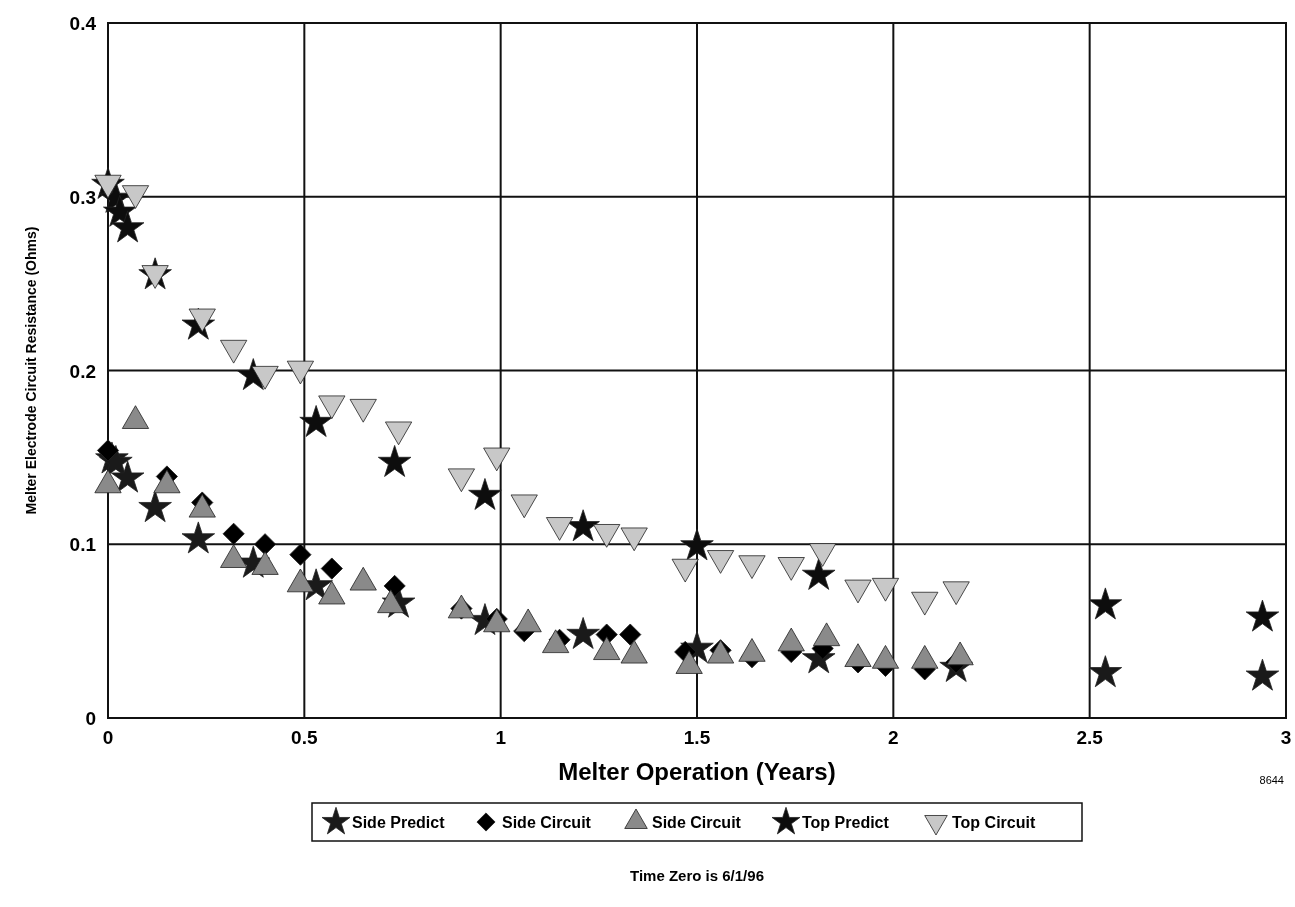 Image resolution: width=1295 pixels, height=907 pixels. What do you see at coordinates (83, 545) in the screenshot?
I see `y-tick-label: 0.1` at bounding box center [83, 545].